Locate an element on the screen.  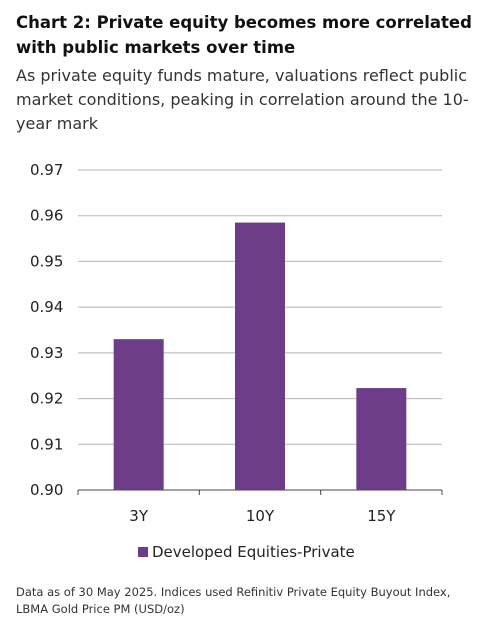
y-tick-label: 0.90 is located at coordinates (46, 490).